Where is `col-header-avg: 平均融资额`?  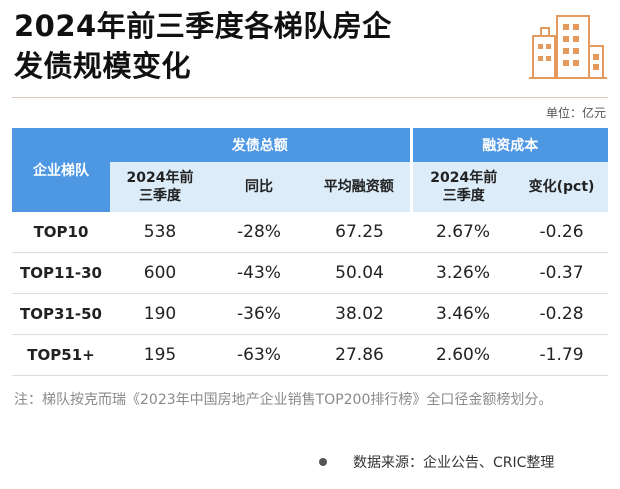
col-header-avg: 平均融资额 is located at coordinates (360, 187).